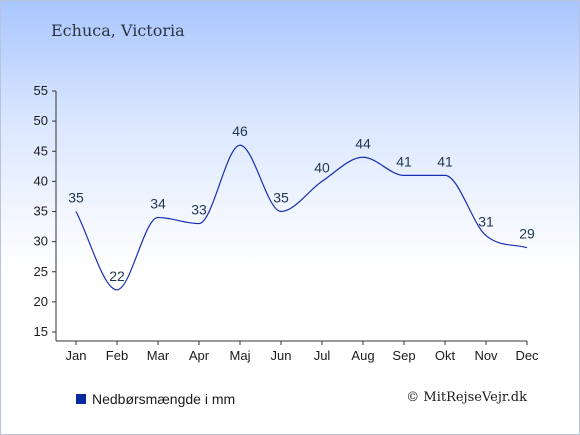 The width and height of the screenshot is (580, 435). I want to click on data-label: 22, so click(117, 276).